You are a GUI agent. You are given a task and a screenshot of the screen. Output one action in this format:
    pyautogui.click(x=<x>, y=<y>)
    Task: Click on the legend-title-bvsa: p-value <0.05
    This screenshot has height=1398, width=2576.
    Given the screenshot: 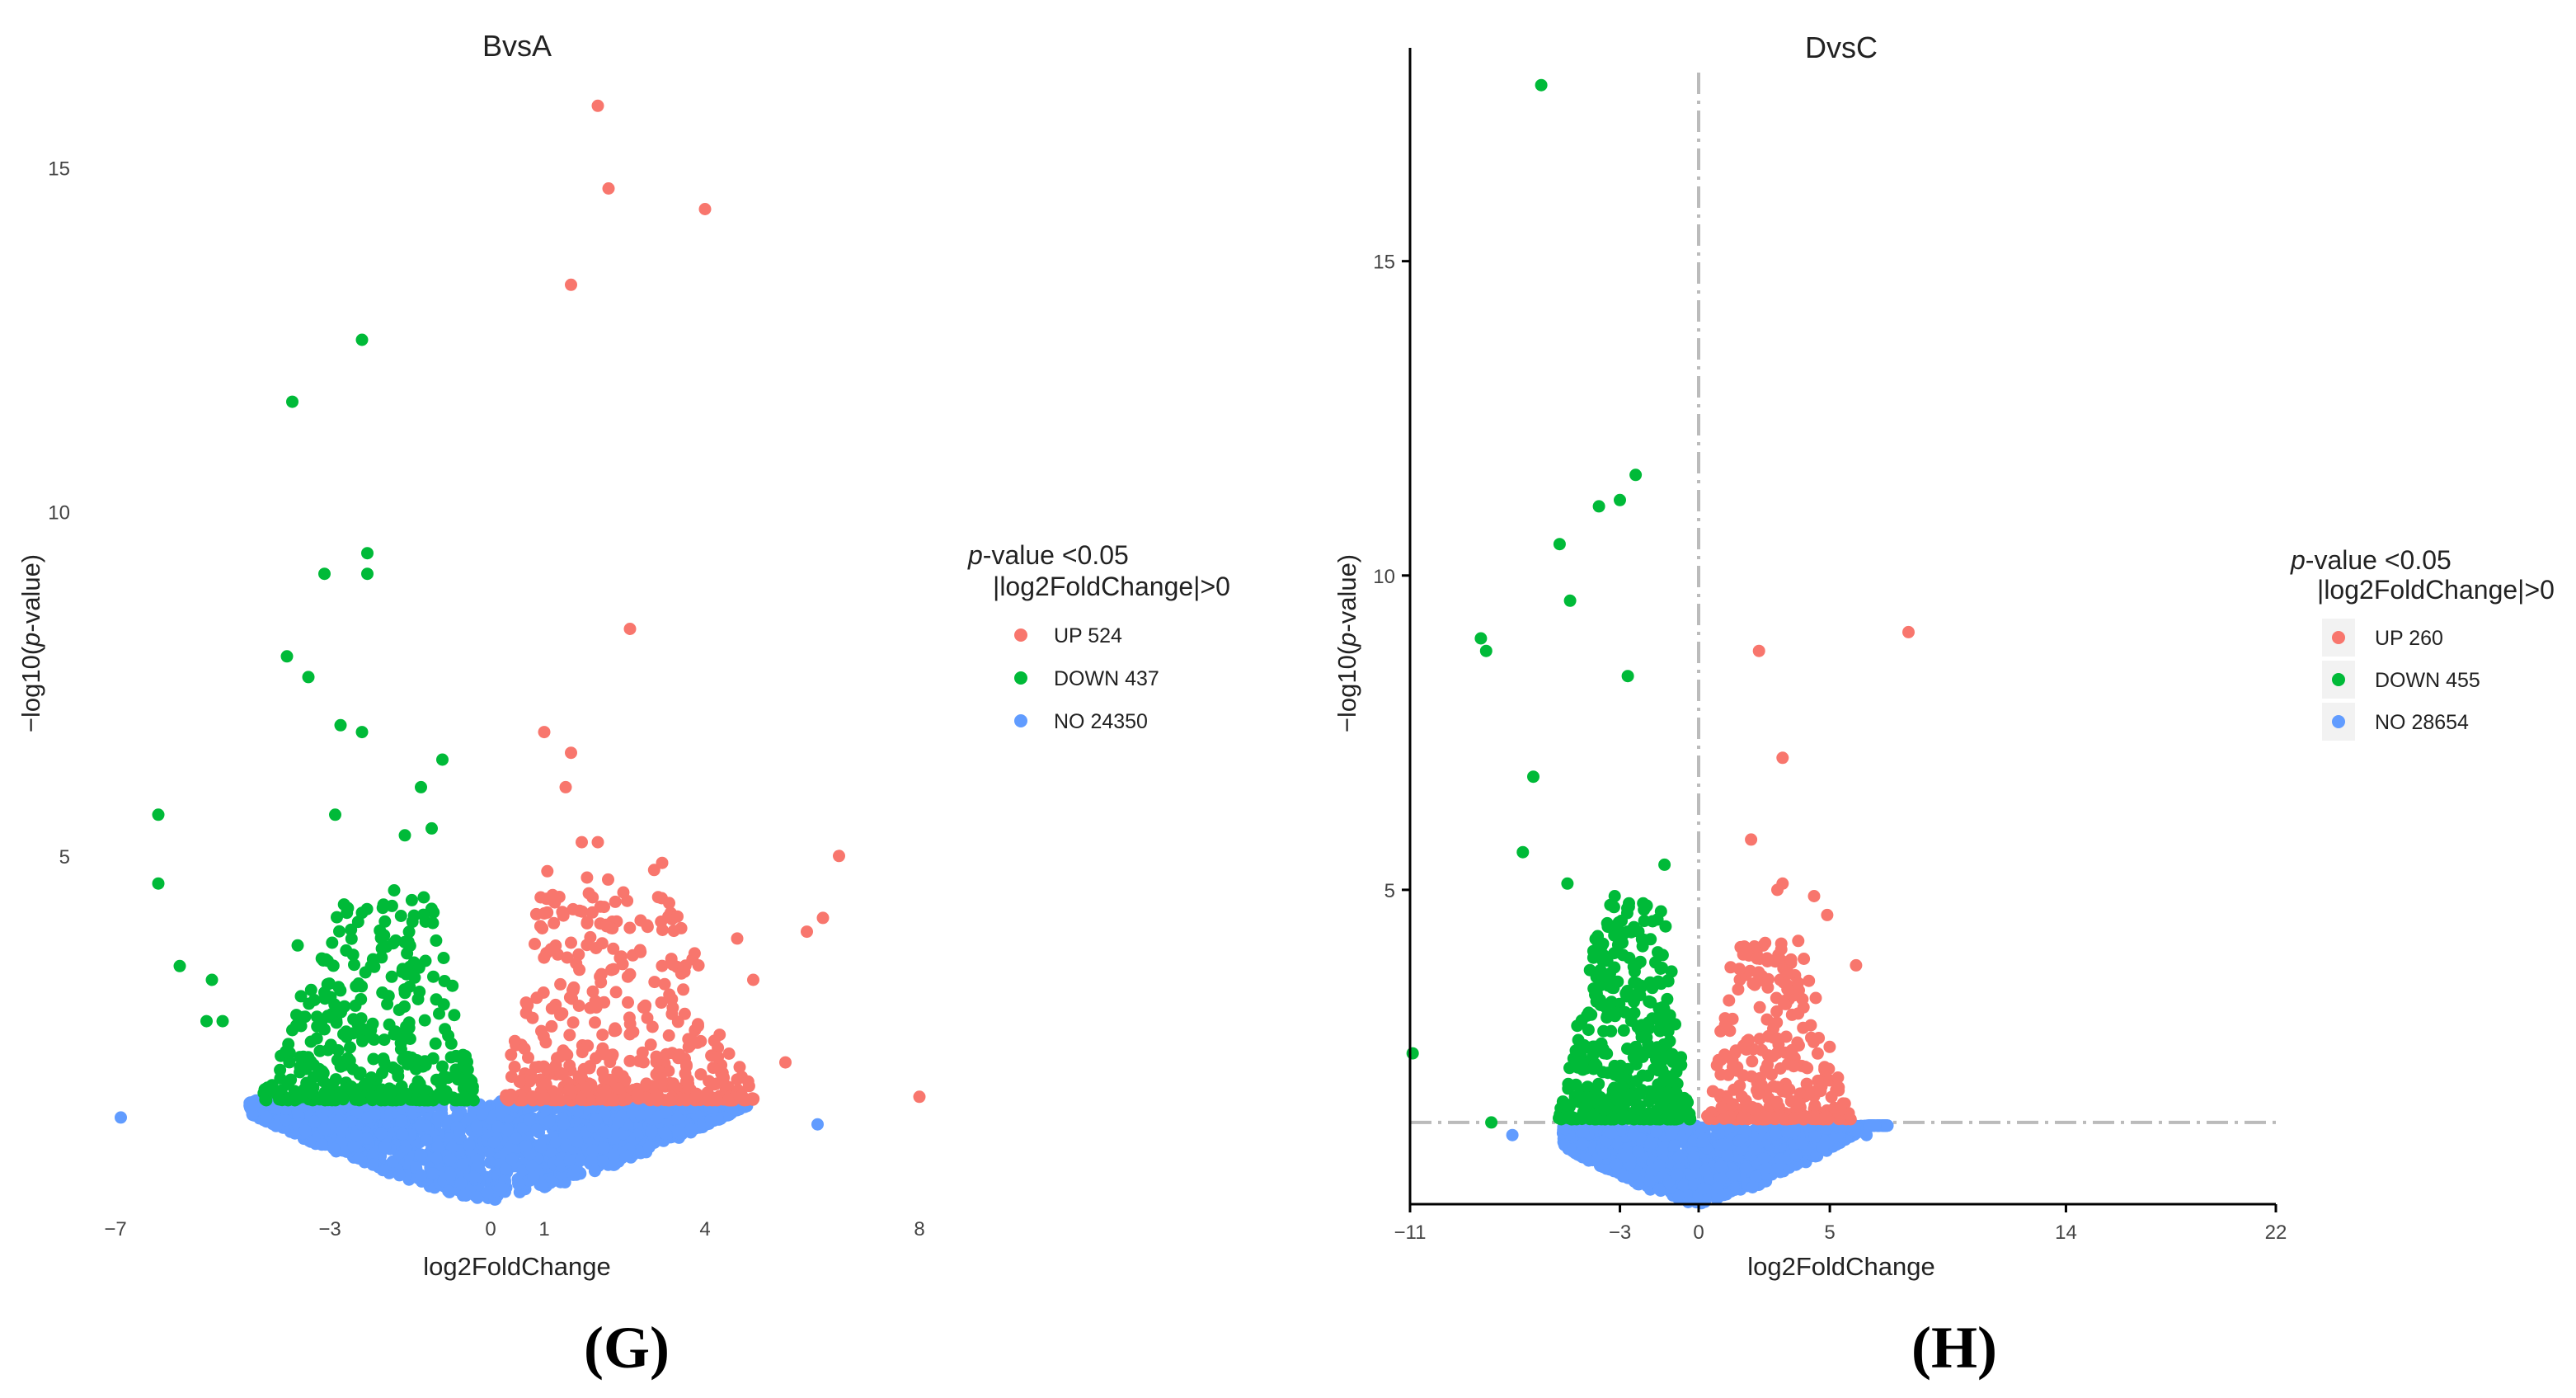 What is the action you would take?
    pyautogui.click(x=1048, y=555)
    